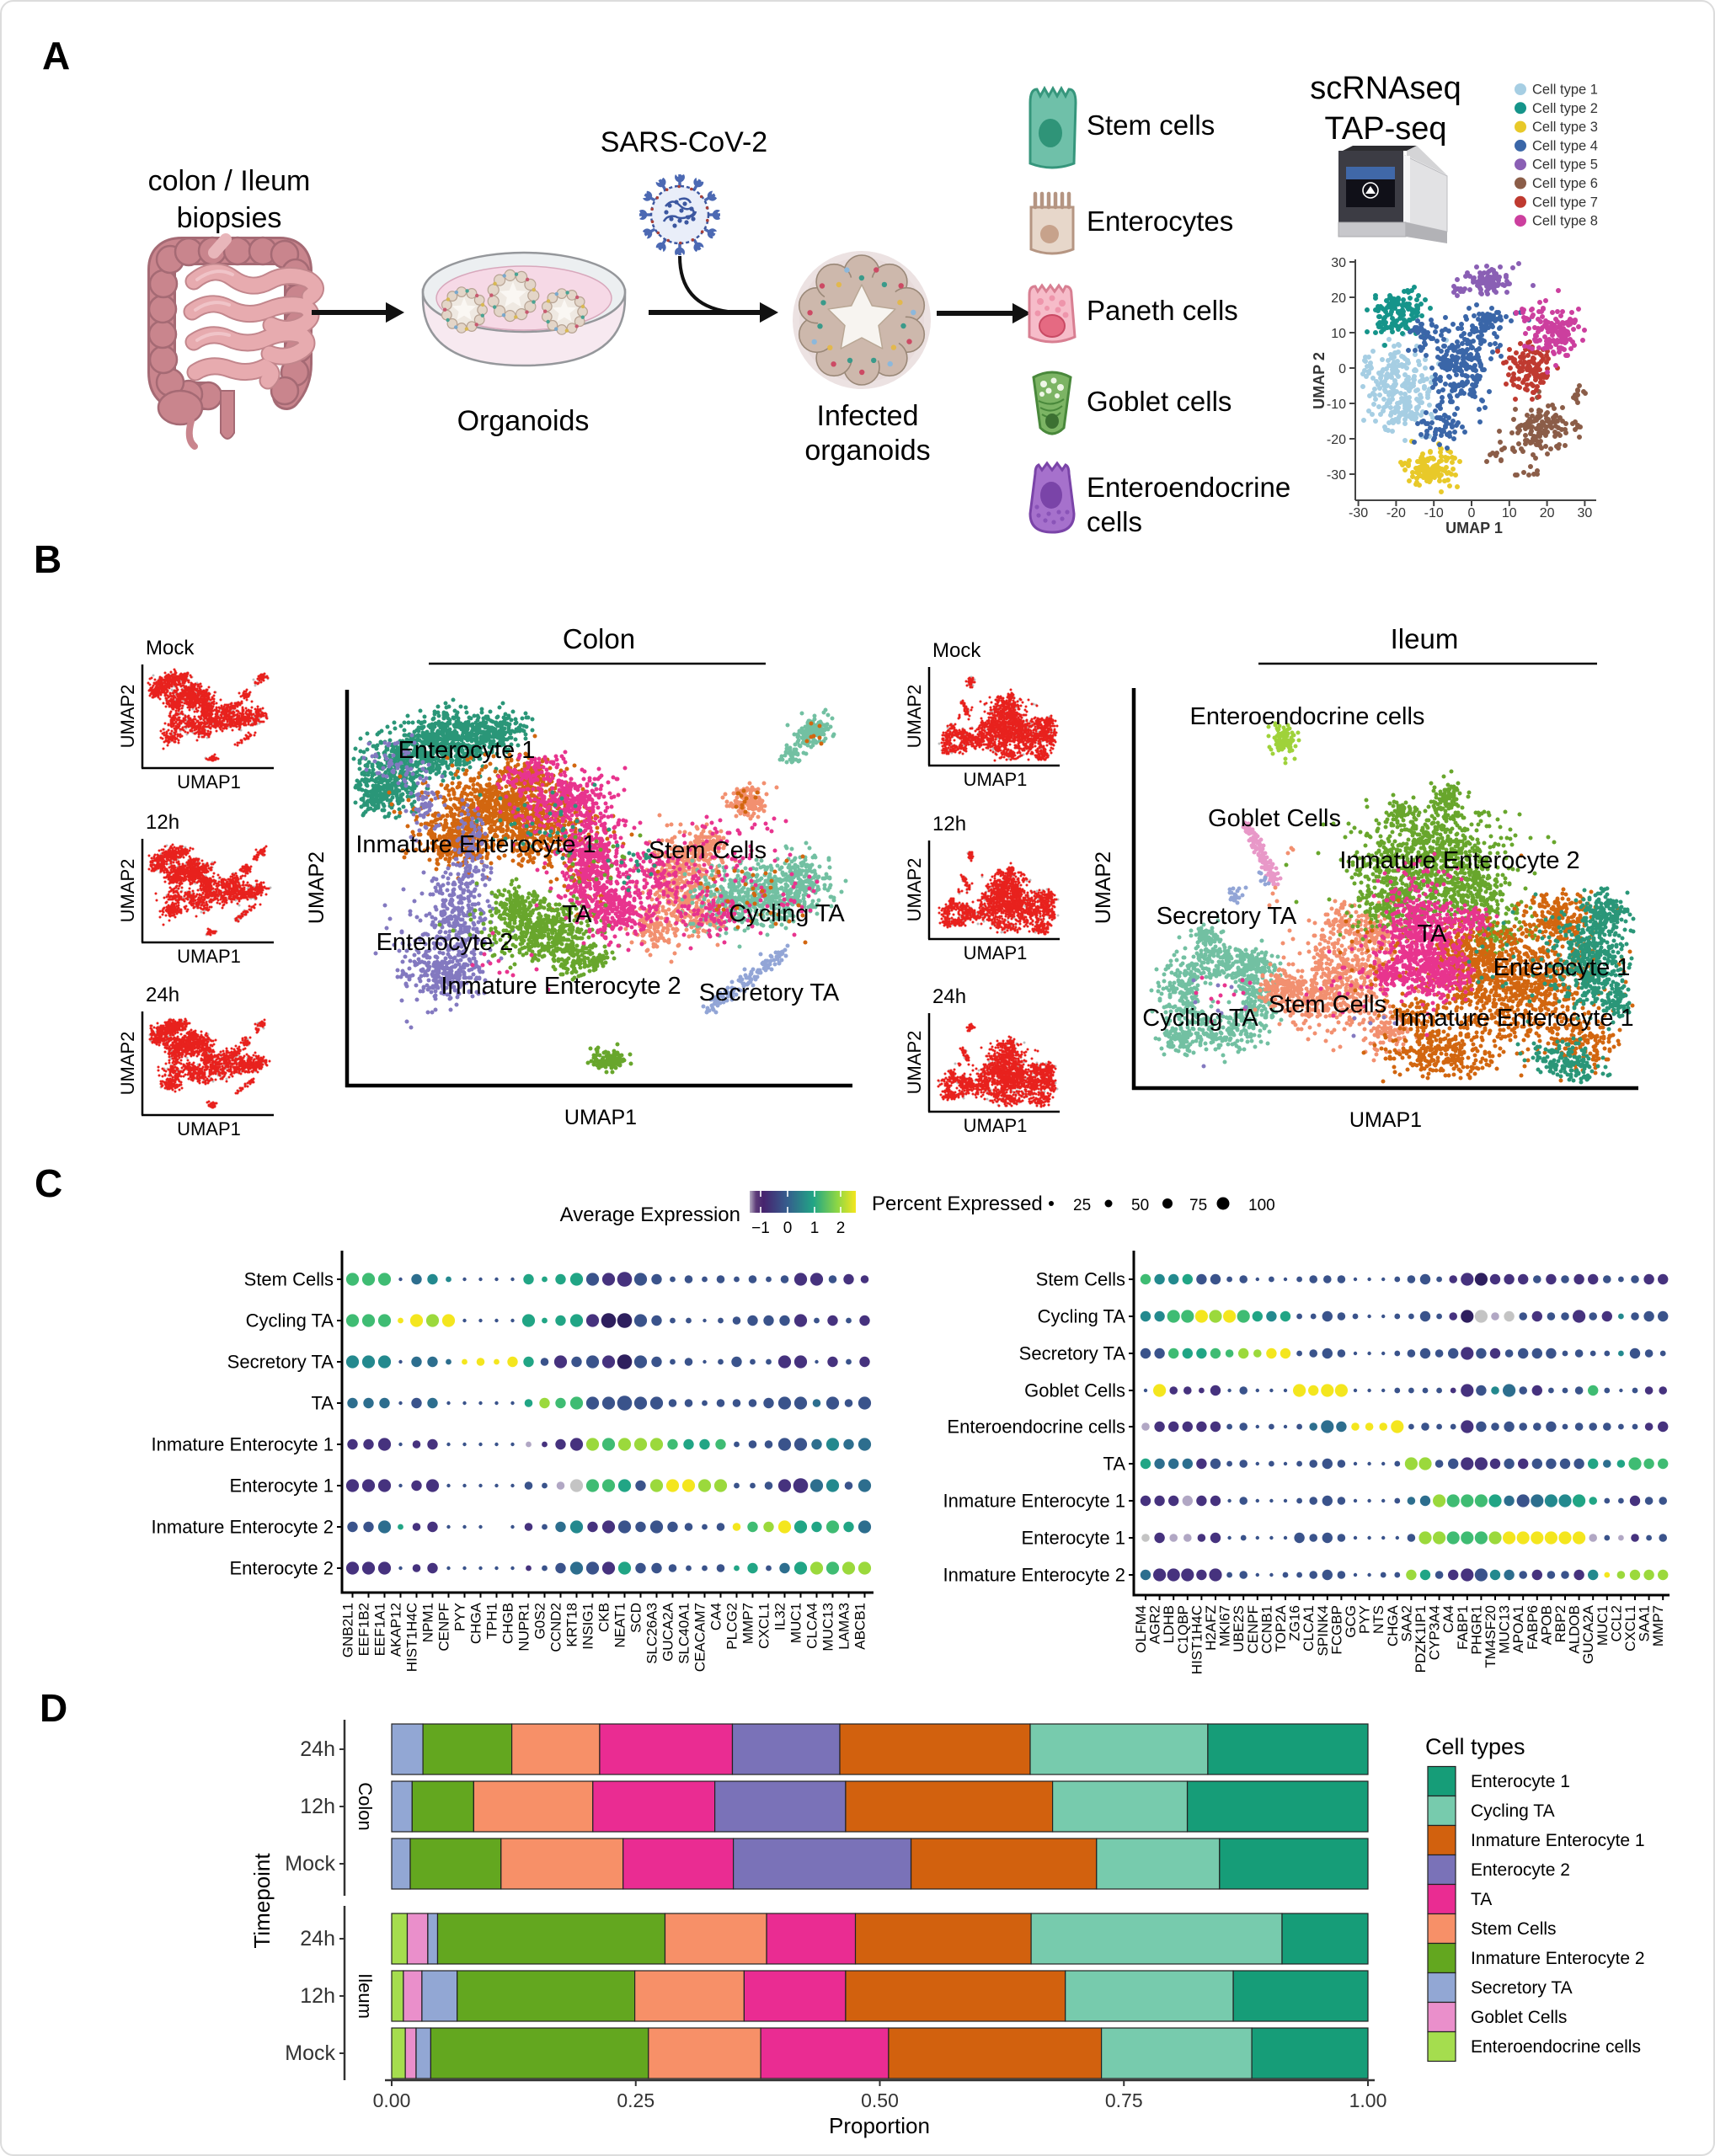 Image resolution: width=1715 pixels, height=2156 pixels. Describe the element at coordinates (1295, 1623) in the screenshot. I see `svg-text: ZG16` at that location.